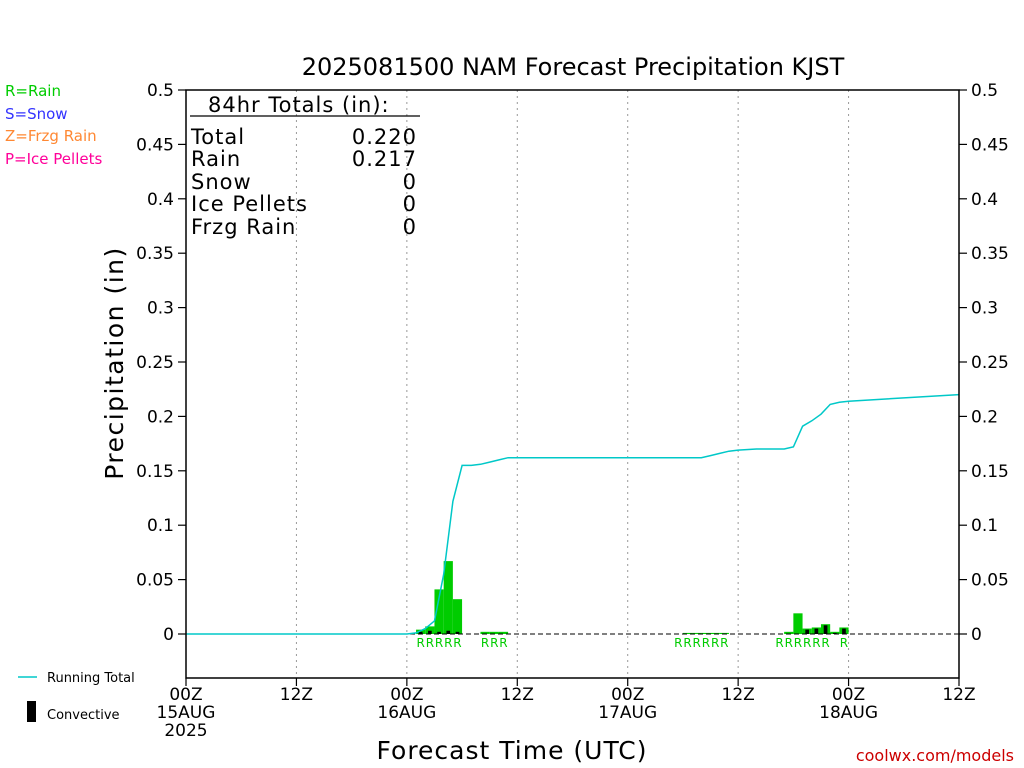 This screenshot has width=1024, height=768. I want to click on y-tick-label-right: 0, so click(976, 635).